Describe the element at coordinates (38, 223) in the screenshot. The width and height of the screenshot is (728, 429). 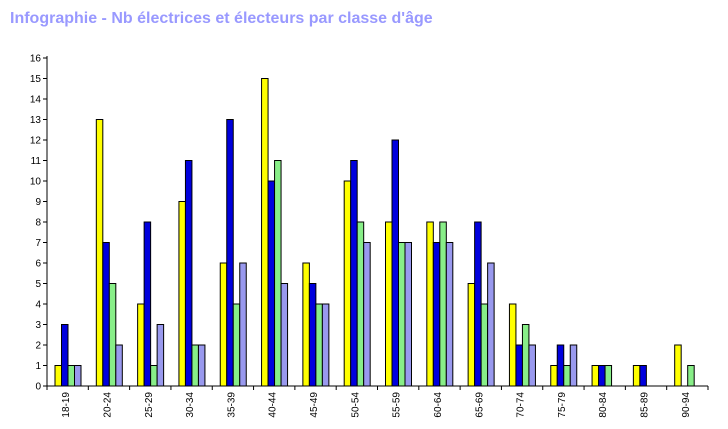
I see `y-tick-label: 8` at that location.